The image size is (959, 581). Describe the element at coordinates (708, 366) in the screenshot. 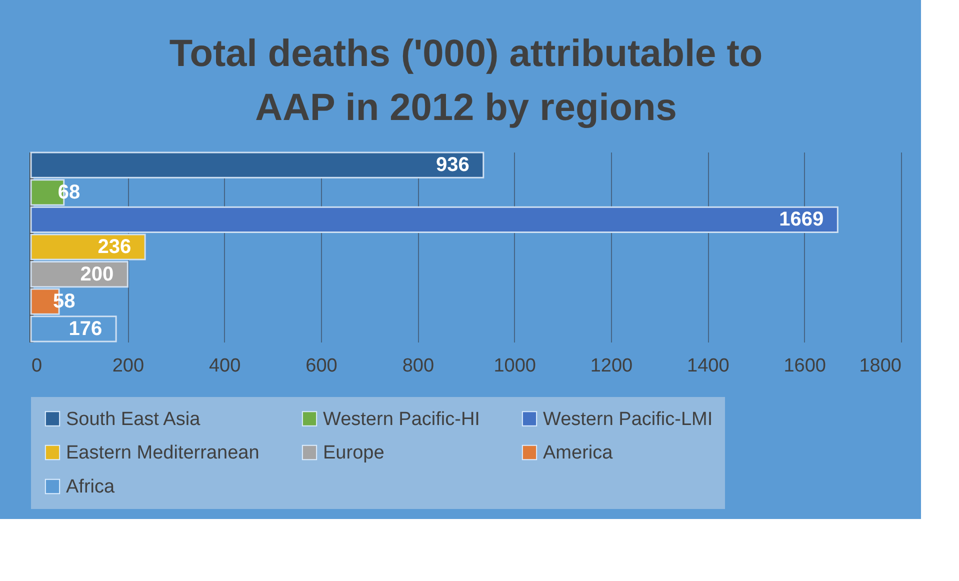

I see `x-tick-label: 1400` at that location.